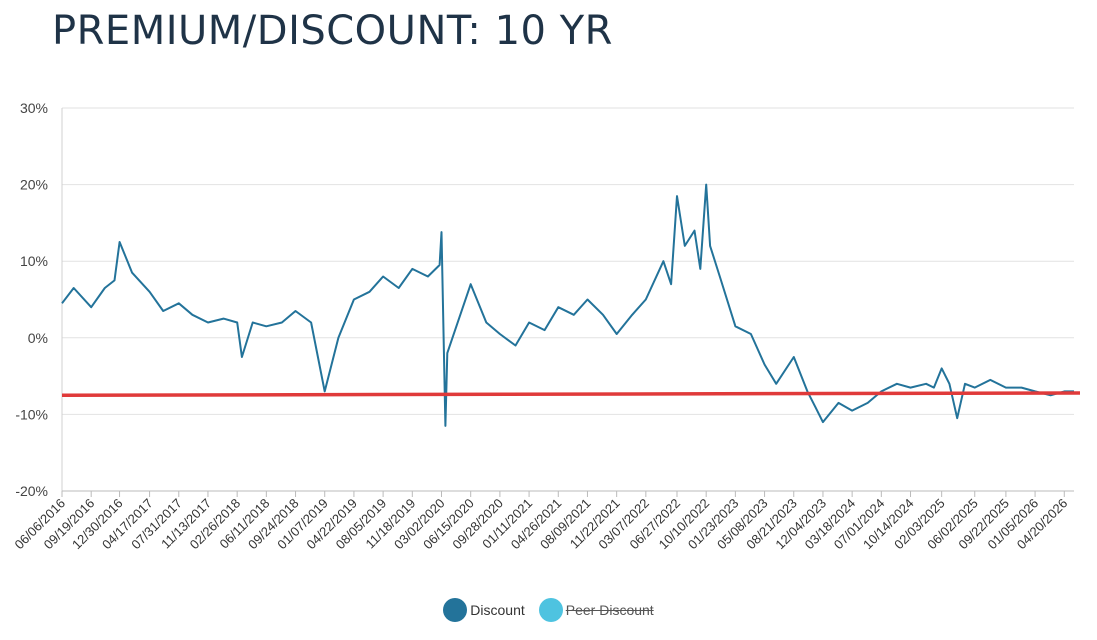 The image size is (1097, 640). I want to click on reference-layer, so click(571, 394).